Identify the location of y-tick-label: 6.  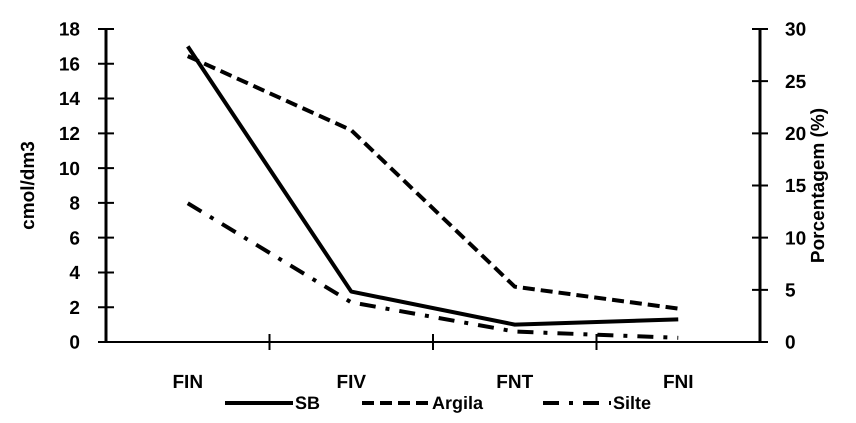
(74, 239).